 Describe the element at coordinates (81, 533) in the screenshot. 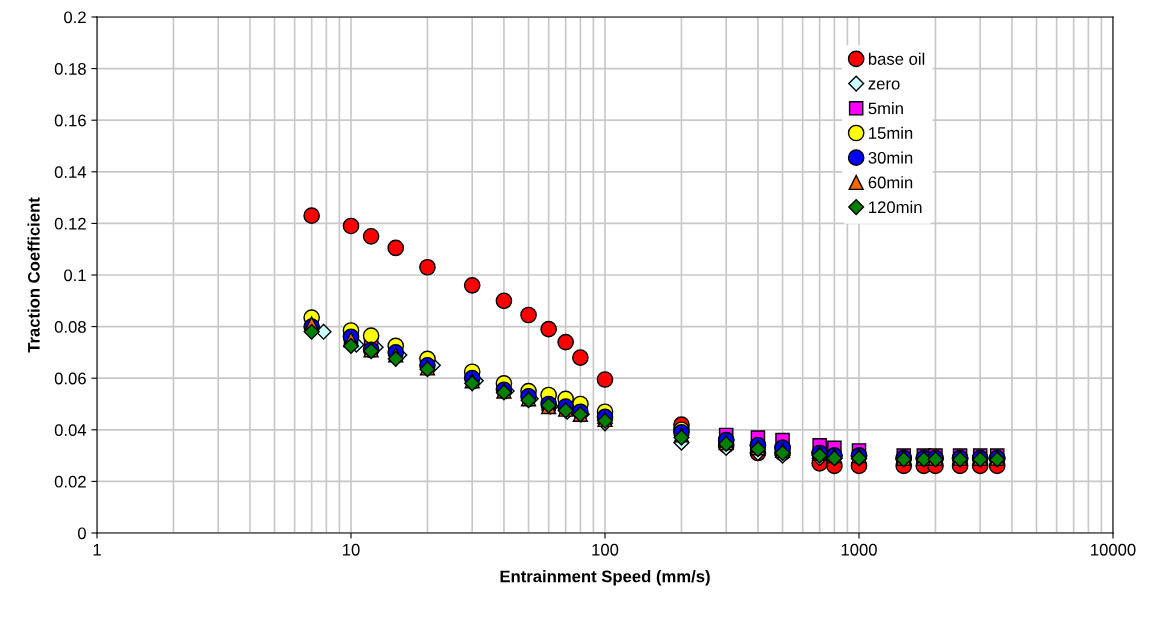

I see `y-tick-label: 0` at that location.